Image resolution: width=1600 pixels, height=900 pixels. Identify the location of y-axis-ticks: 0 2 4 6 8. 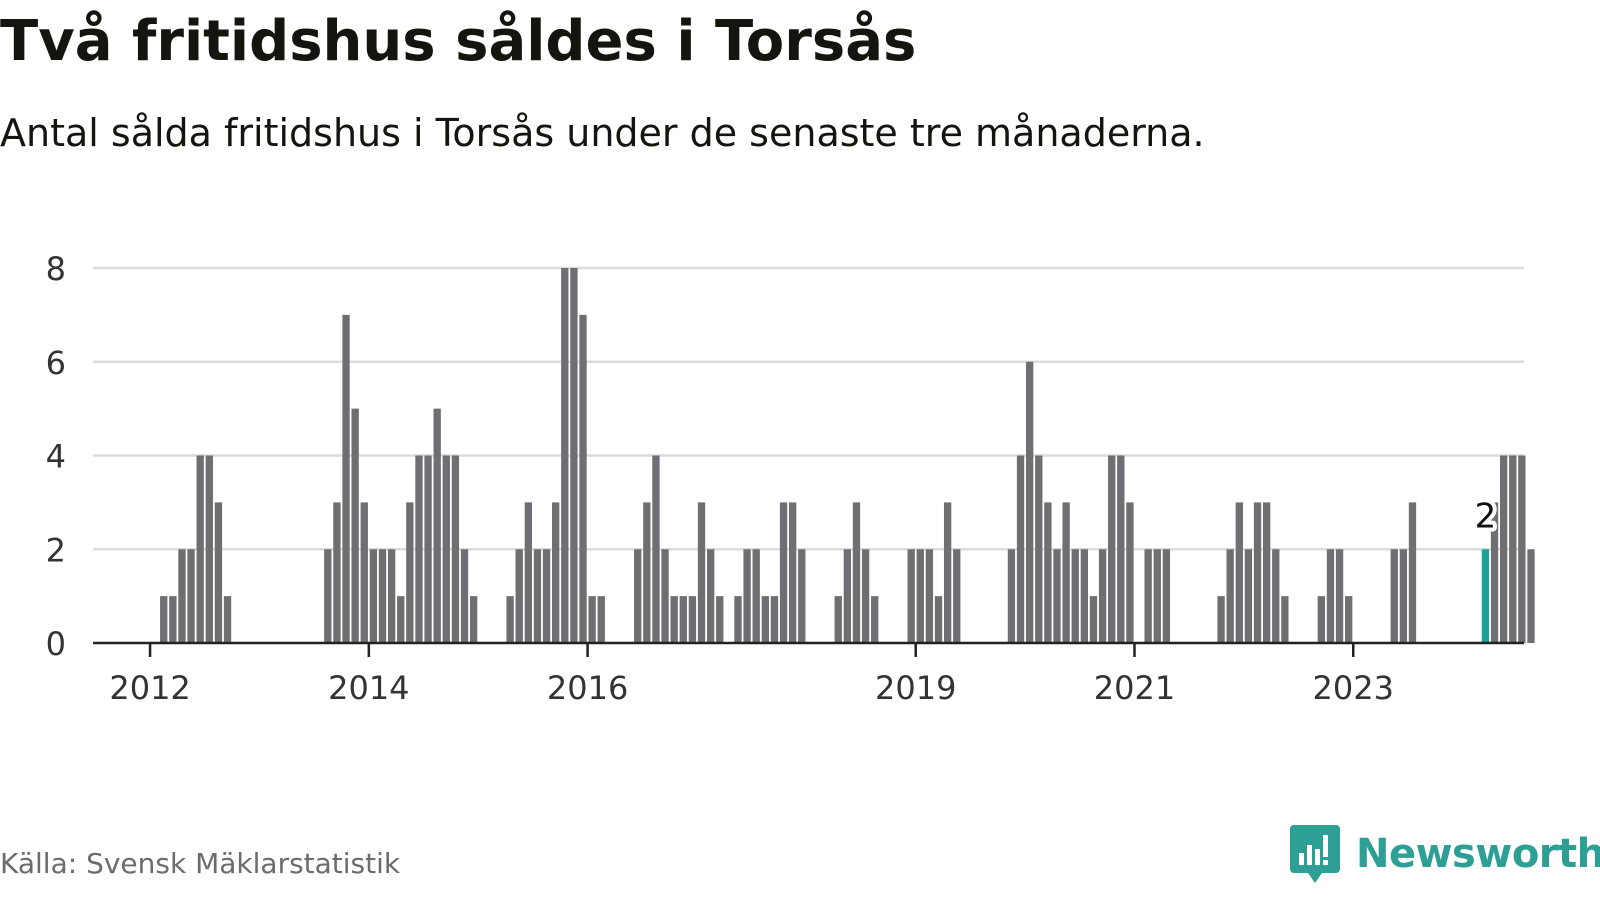
(56, 456).